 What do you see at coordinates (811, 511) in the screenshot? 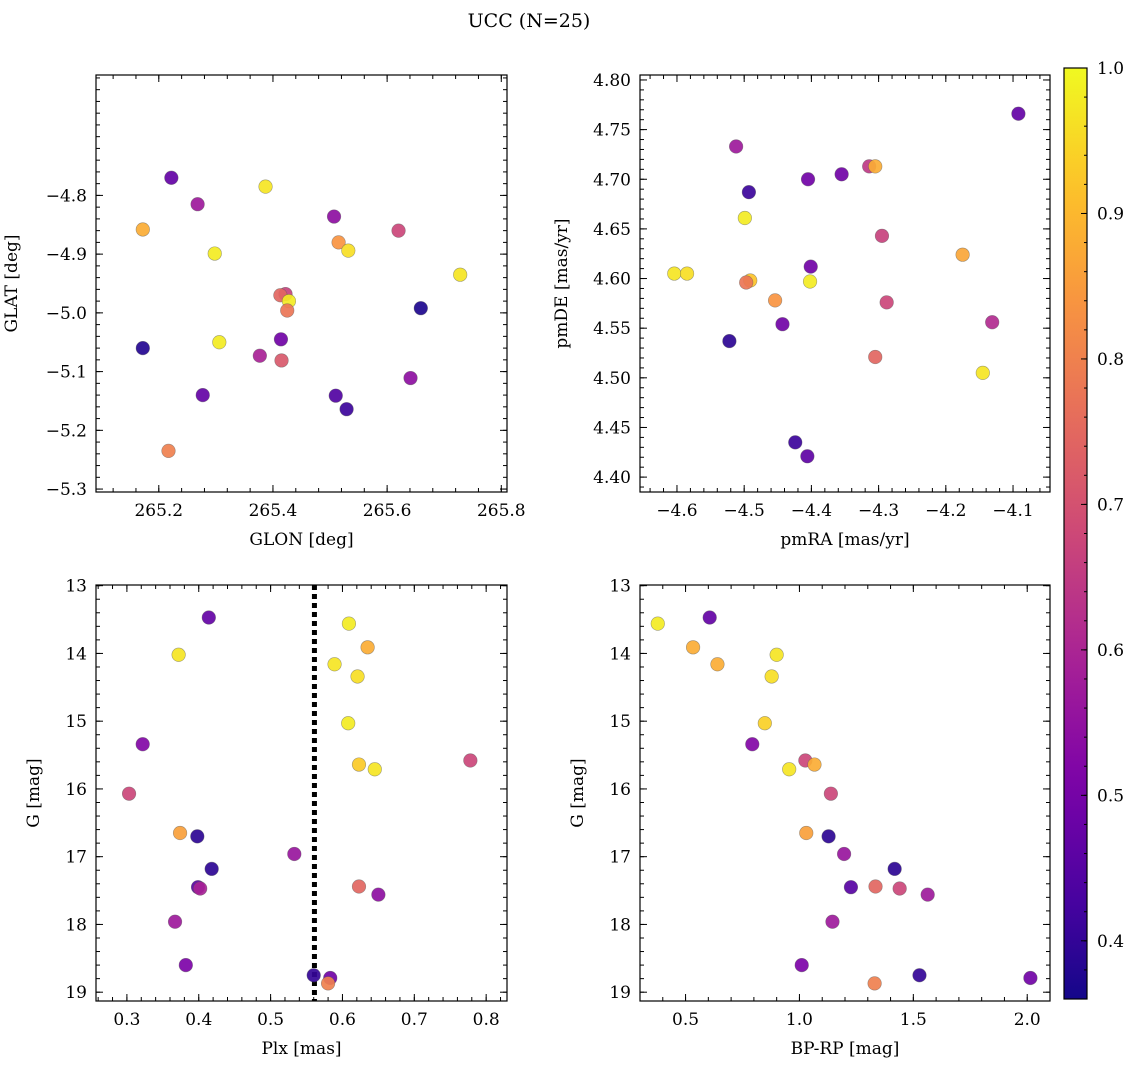
I see `x-tick-label: −4.4` at bounding box center [811, 511].